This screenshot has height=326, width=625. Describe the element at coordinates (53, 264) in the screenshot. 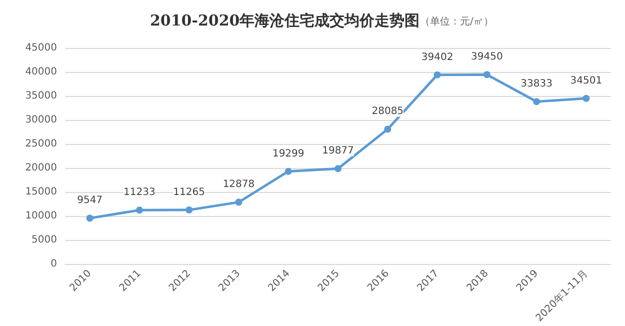

I see `y-tick-label: 0` at that location.